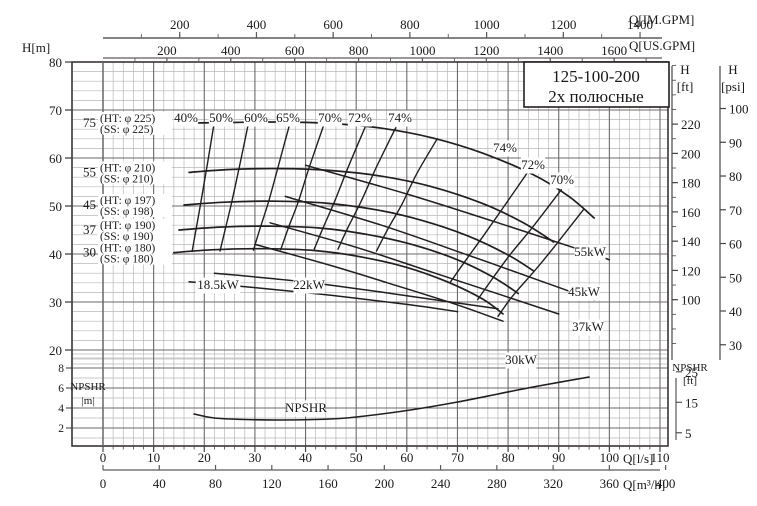 This screenshot has height=506, width=757. I want to click on tick-label-ls: 60, so click(406, 457).